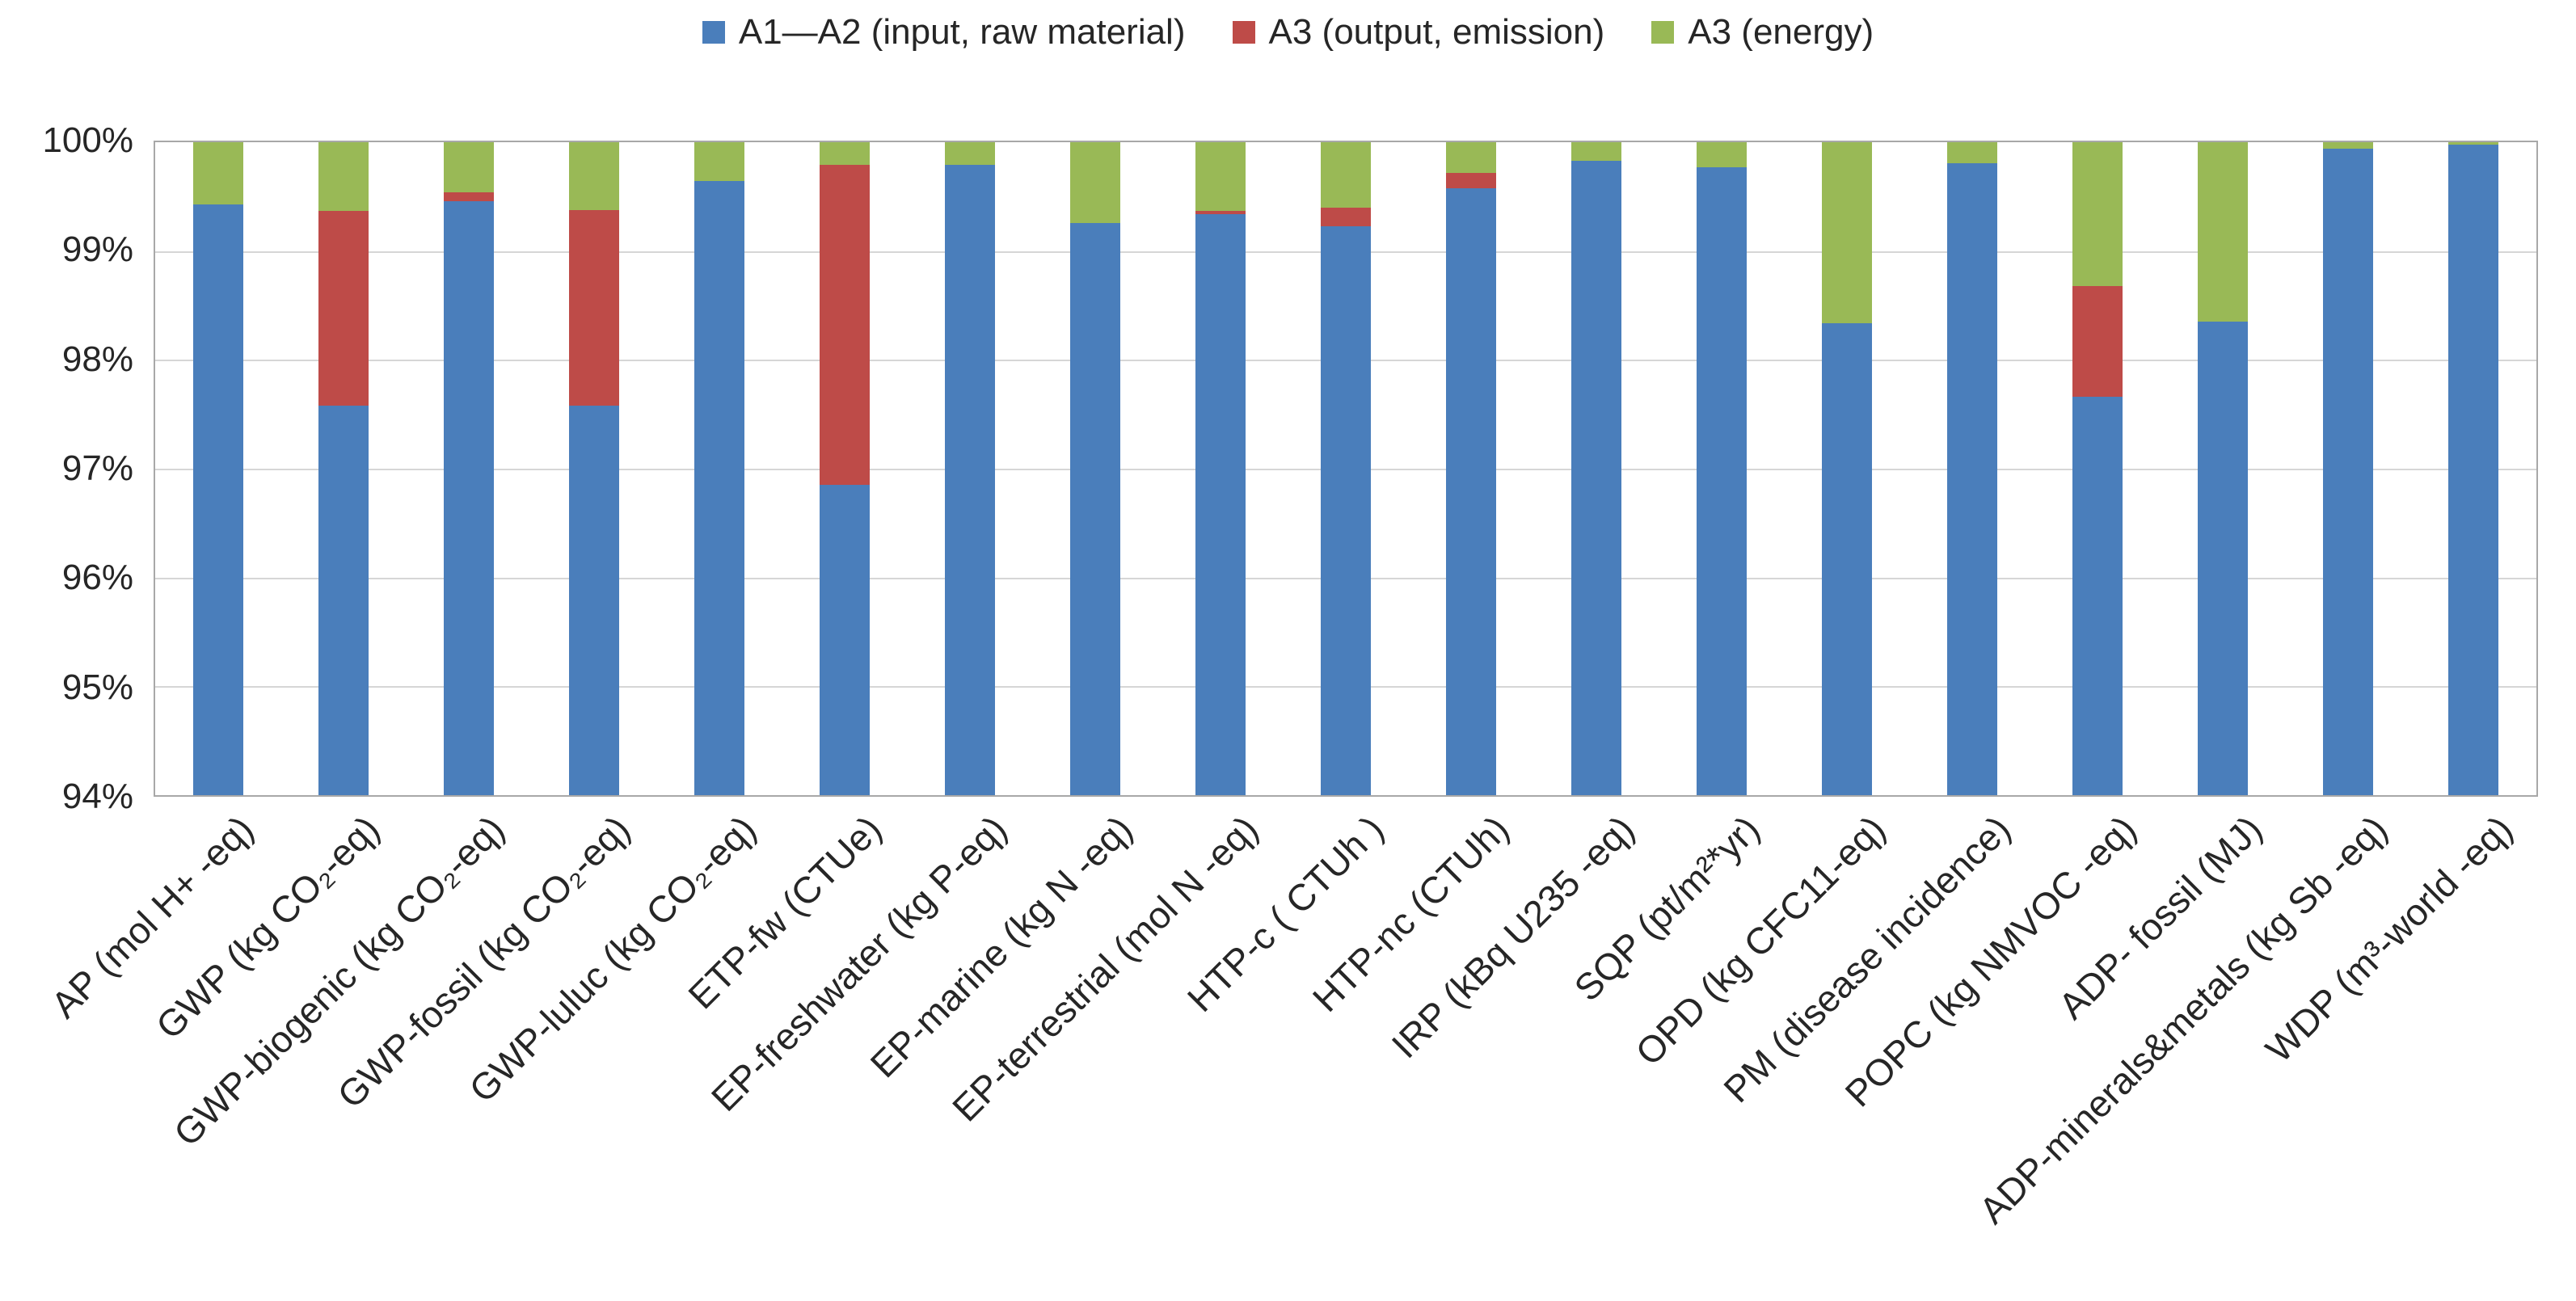 Image resolution: width=2576 pixels, height=1301 pixels. What do you see at coordinates (1437, 32) in the screenshot?
I see `legend-label: A3 (output, emission)` at bounding box center [1437, 32].